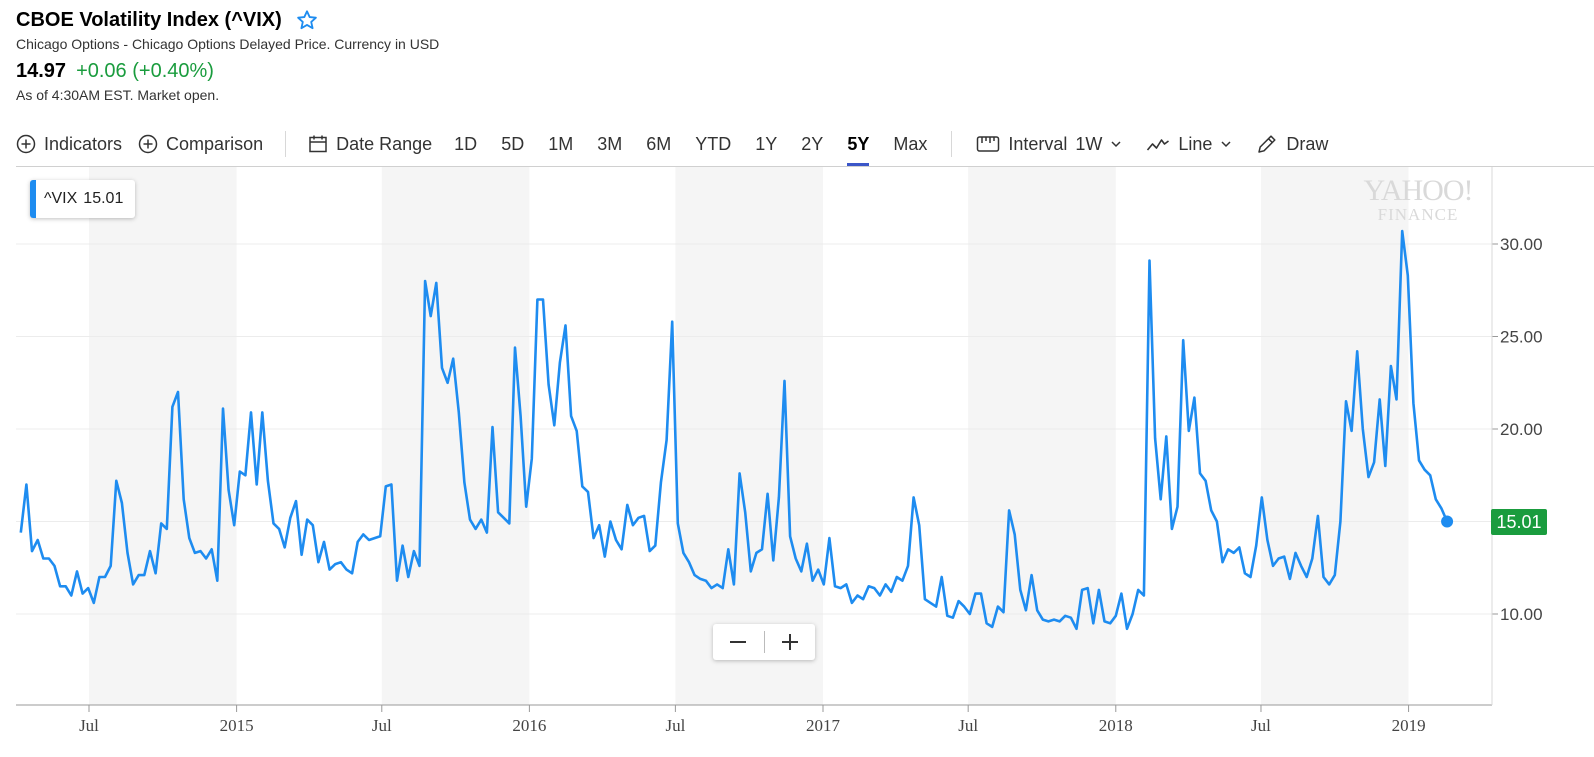 The height and width of the screenshot is (757, 1594). Describe the element at coordinates (812, 143) in the screenshot. I see `range-2y: 2Y` at that location.